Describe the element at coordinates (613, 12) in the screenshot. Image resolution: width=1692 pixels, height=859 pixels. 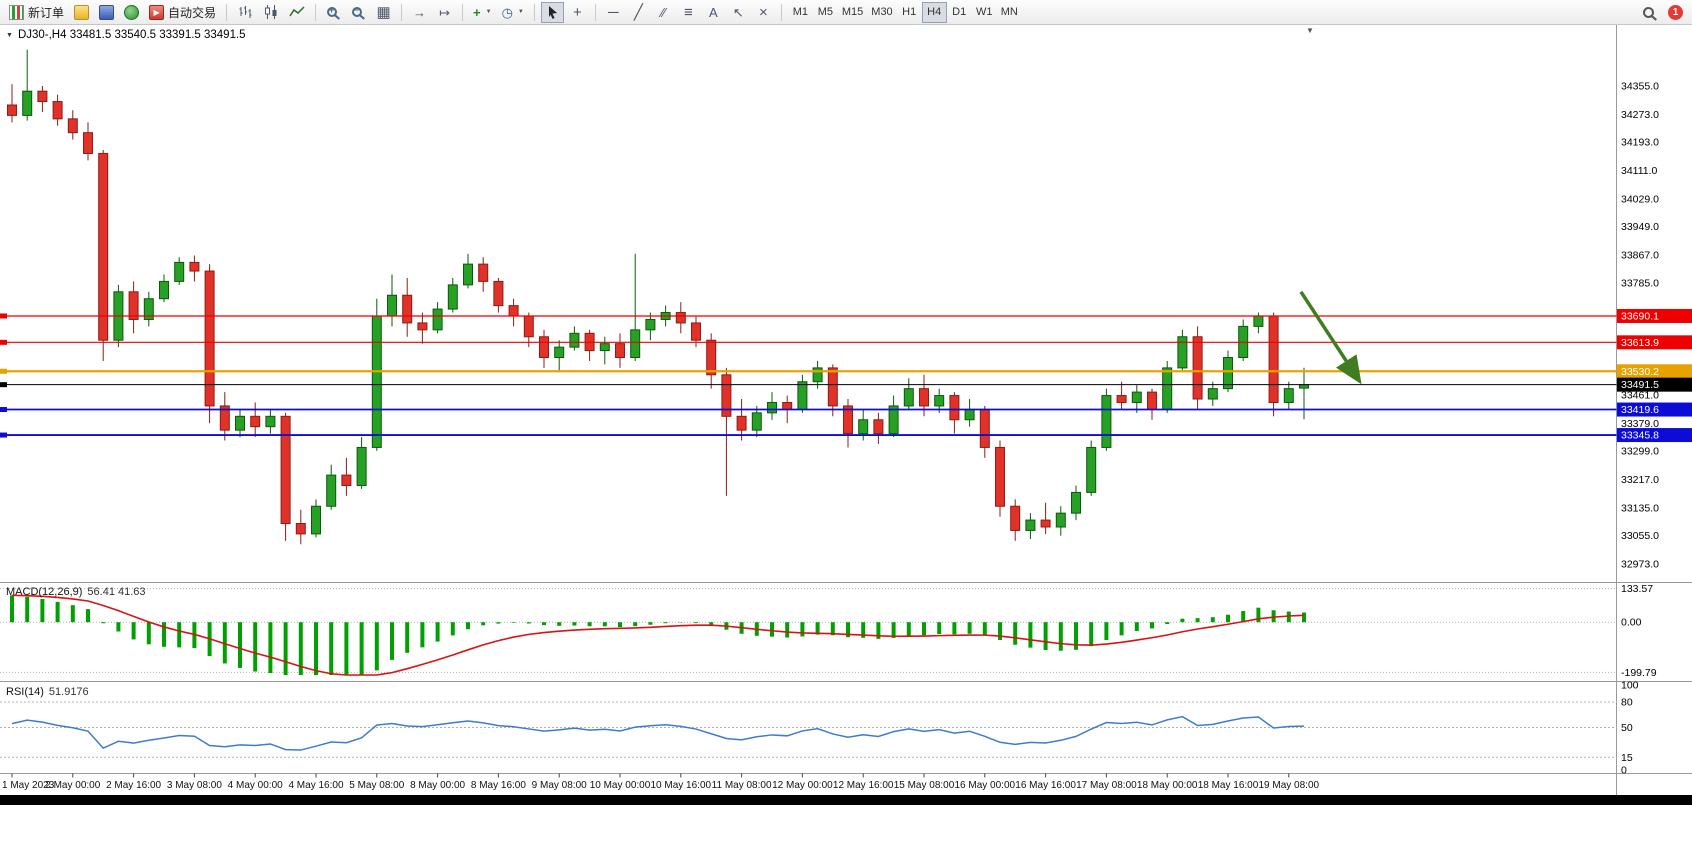
I see `horizontal-line-button: ─` at that location.